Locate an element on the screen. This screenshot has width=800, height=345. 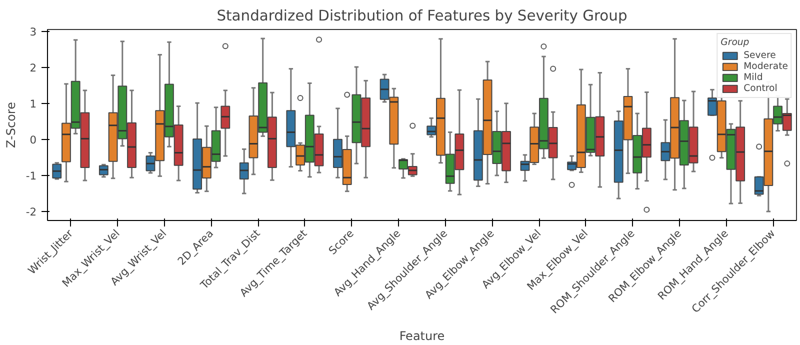
legend-label: Control is located at coordinates (761, 88).